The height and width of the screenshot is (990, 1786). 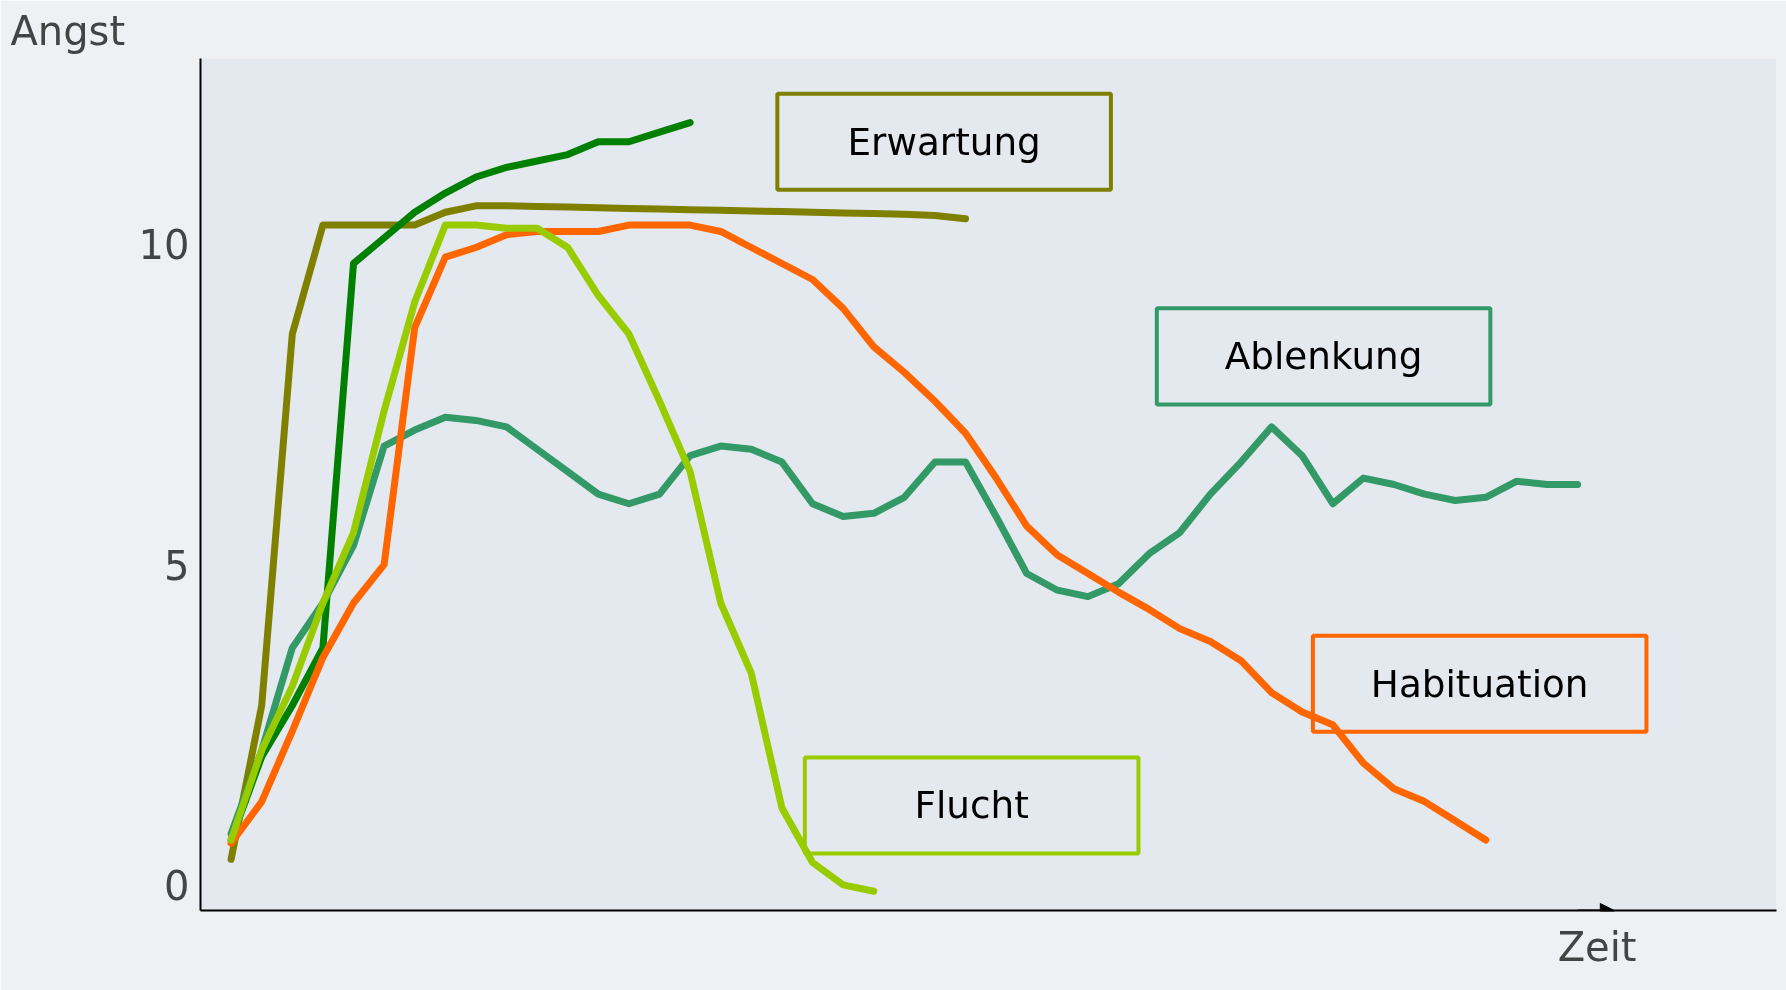 What do you see at coordinates (177, 885) in the screenshot?
I see `y-tick-label: 0` at bounding box center [177, 885].